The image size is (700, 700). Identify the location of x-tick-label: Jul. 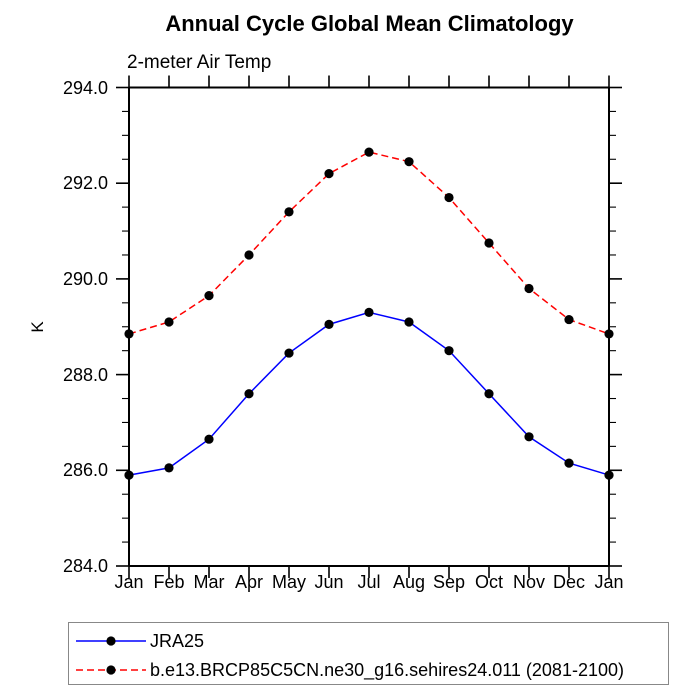
(369, 582).